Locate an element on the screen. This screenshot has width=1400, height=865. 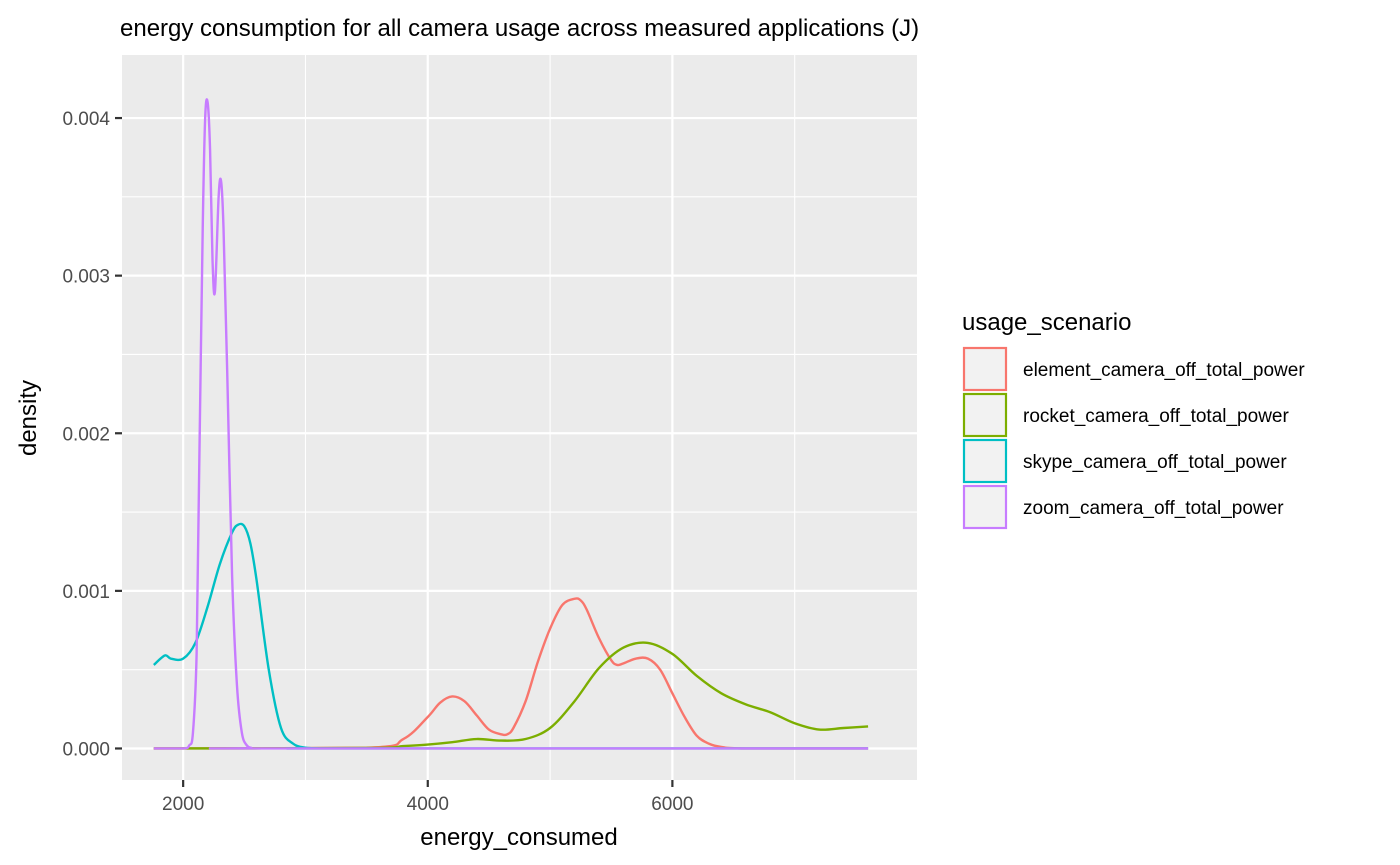
y-axis: 0.000 0.001 0.002 0.003 0.004 is located at coordinates (92, 434).